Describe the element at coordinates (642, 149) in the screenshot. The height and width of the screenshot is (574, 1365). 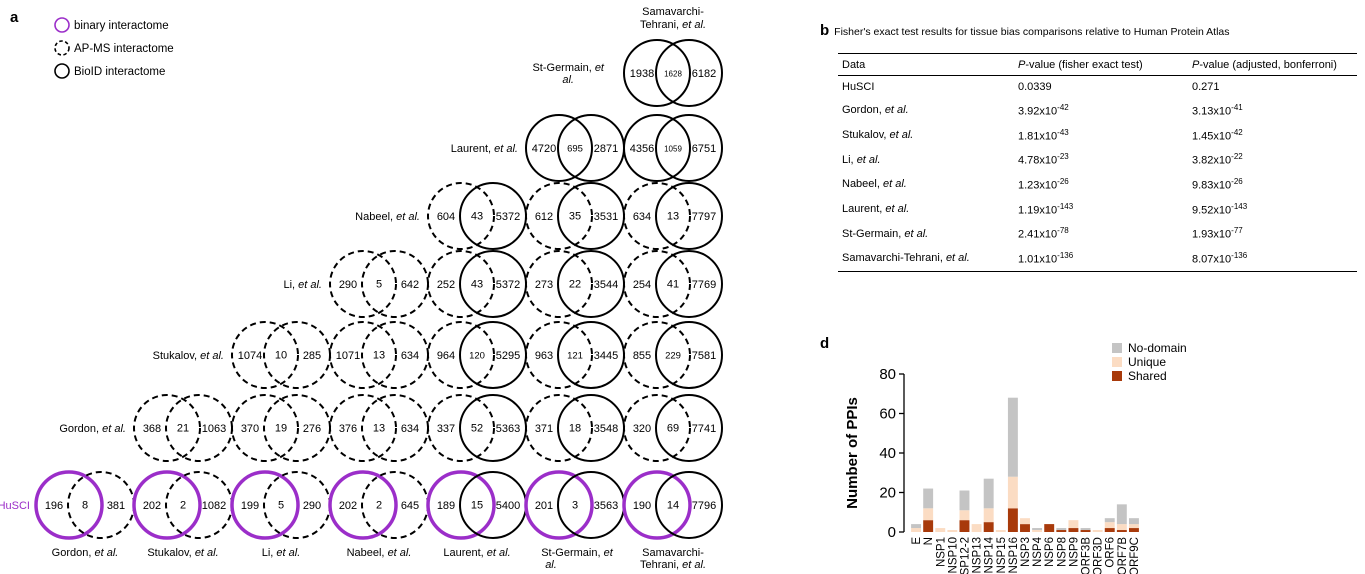
I see `venn-left-count: 4356` at that location.